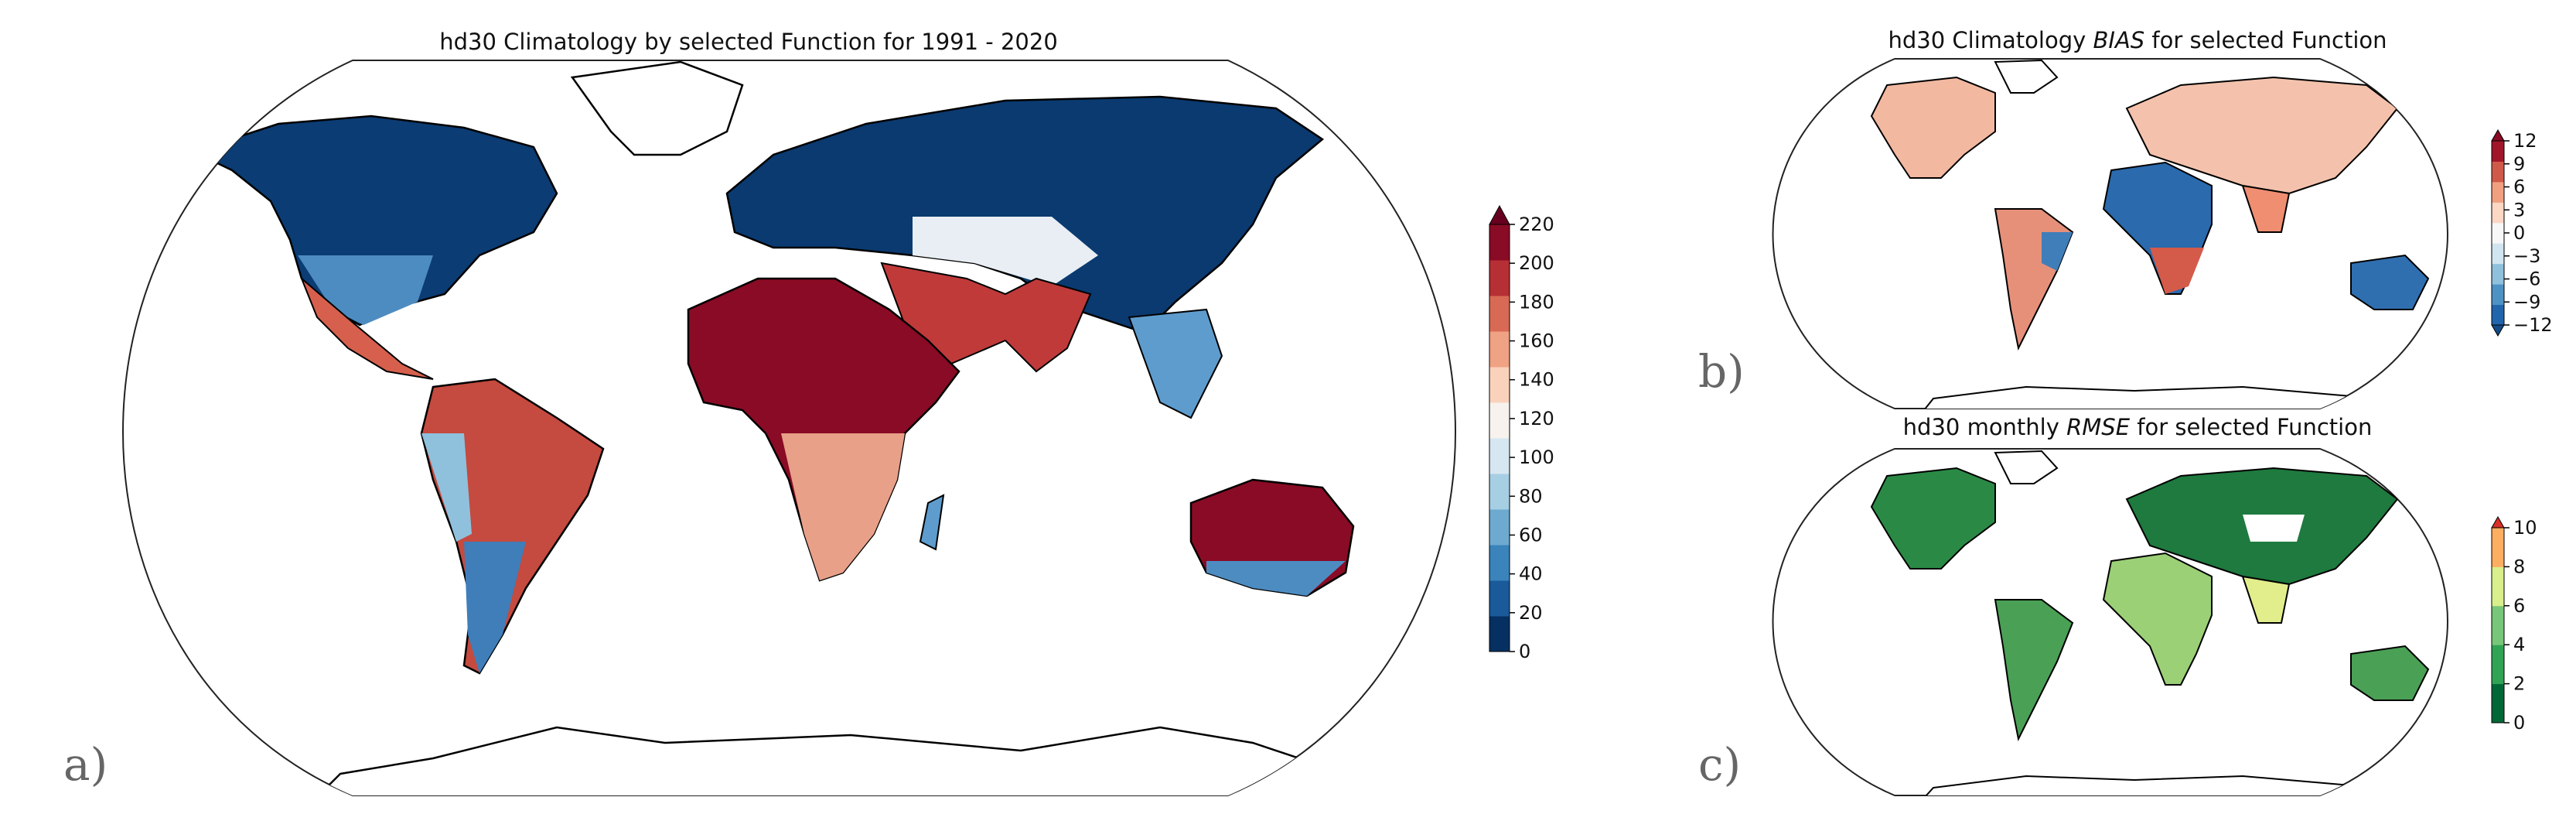 The width and height of the screenshot is (2576, 821). Describe the element at coordinates (1721, 371) in the screenshot. I see `panel-b-label: b)` at that location.